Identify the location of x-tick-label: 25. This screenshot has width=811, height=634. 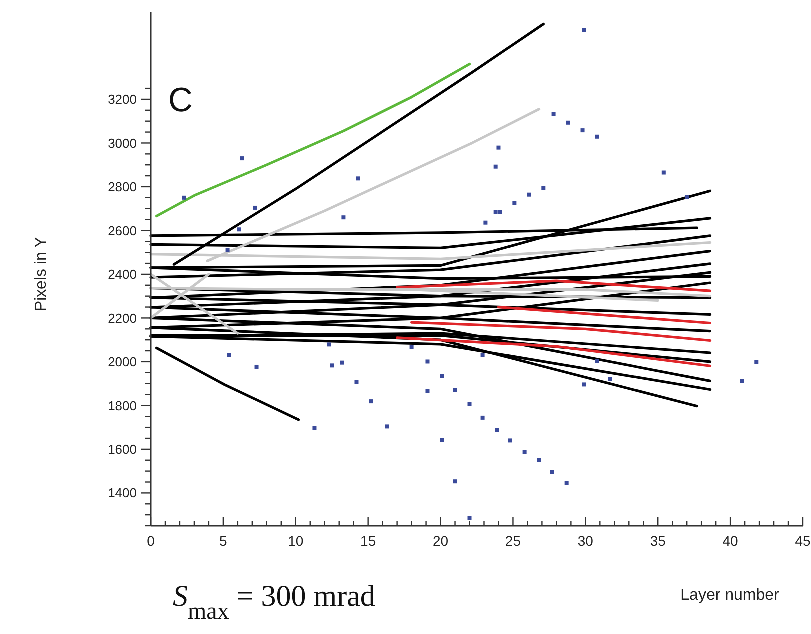
(513, 541).